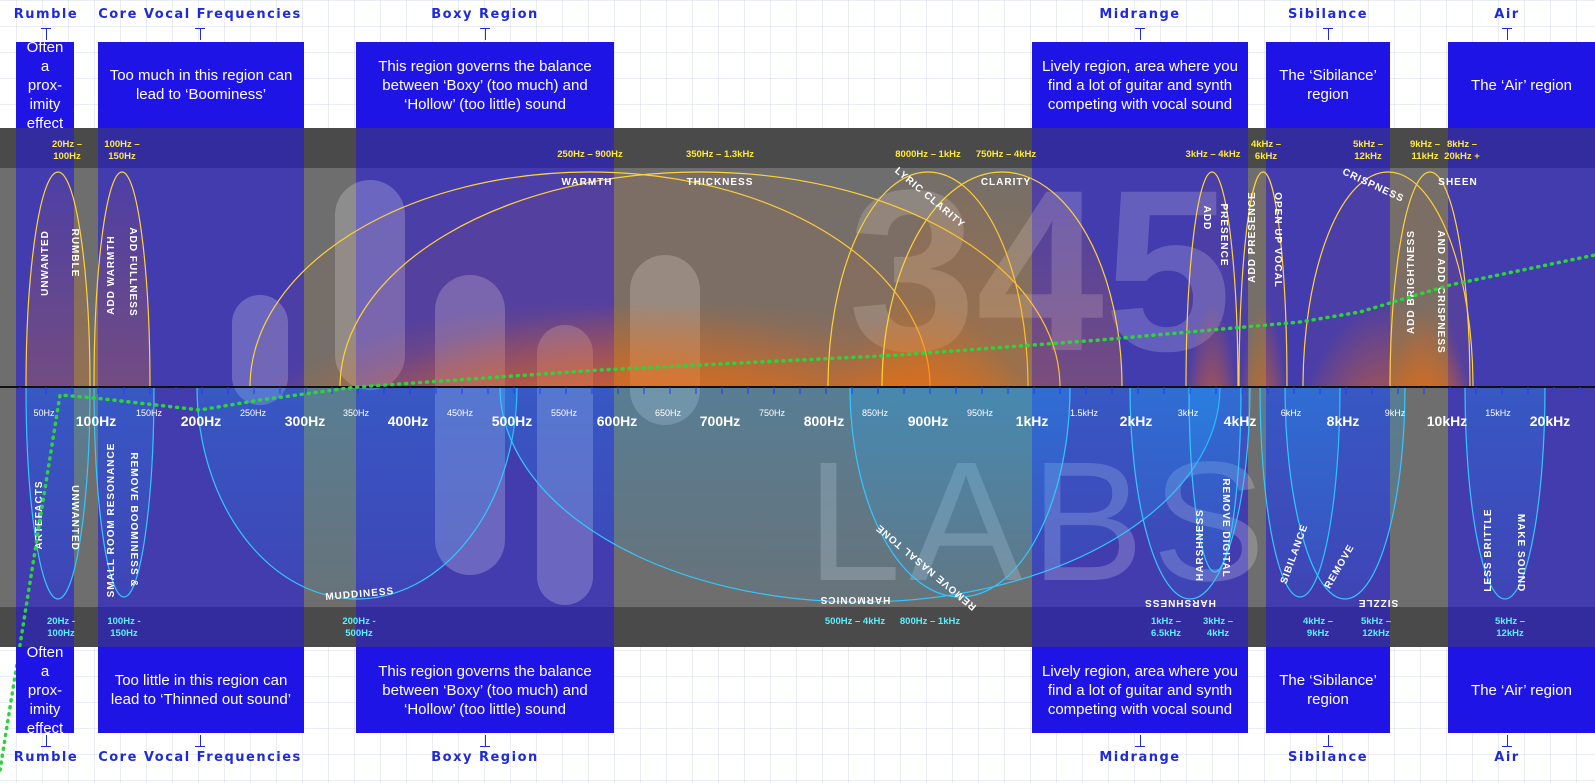 The image size is (1595, 783). What do you see at coordinates (1507, 14) in the screenshot?
I see `region-label-air: Air` at bounding box center [1507, 14].